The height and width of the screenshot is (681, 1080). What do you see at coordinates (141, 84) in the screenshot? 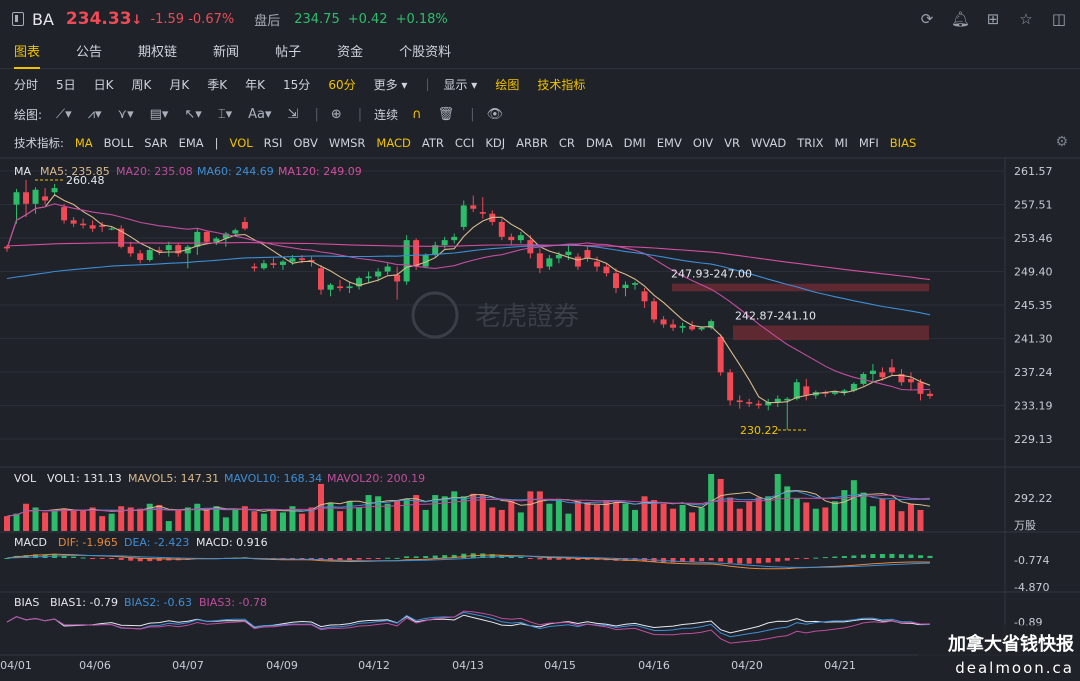
I see `period-3: 周K` at bounding box center [141, 84].